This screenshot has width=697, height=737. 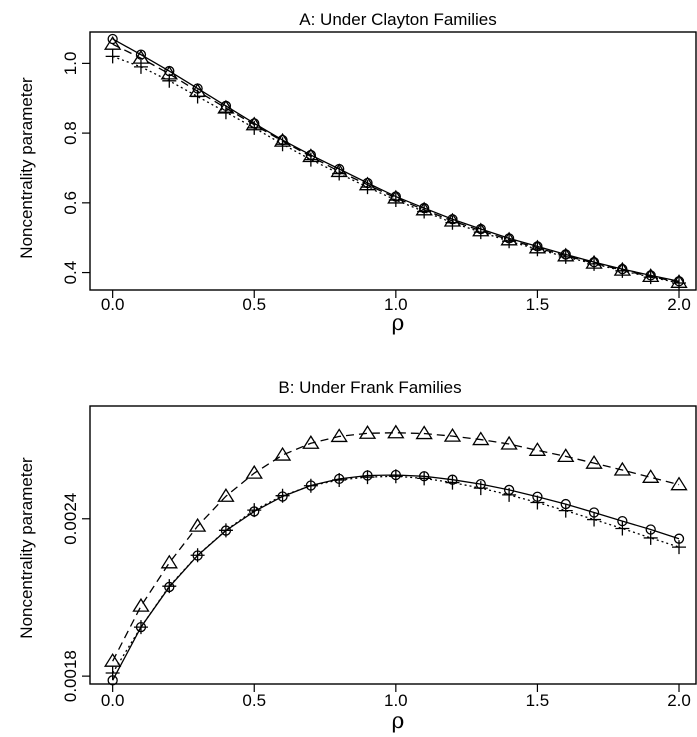 What do you see at coordinates (26, 168) in the screenshot?
I see `panel-a-y-axis-label: Noncentrality parameter` at bounding box center [26, 168].